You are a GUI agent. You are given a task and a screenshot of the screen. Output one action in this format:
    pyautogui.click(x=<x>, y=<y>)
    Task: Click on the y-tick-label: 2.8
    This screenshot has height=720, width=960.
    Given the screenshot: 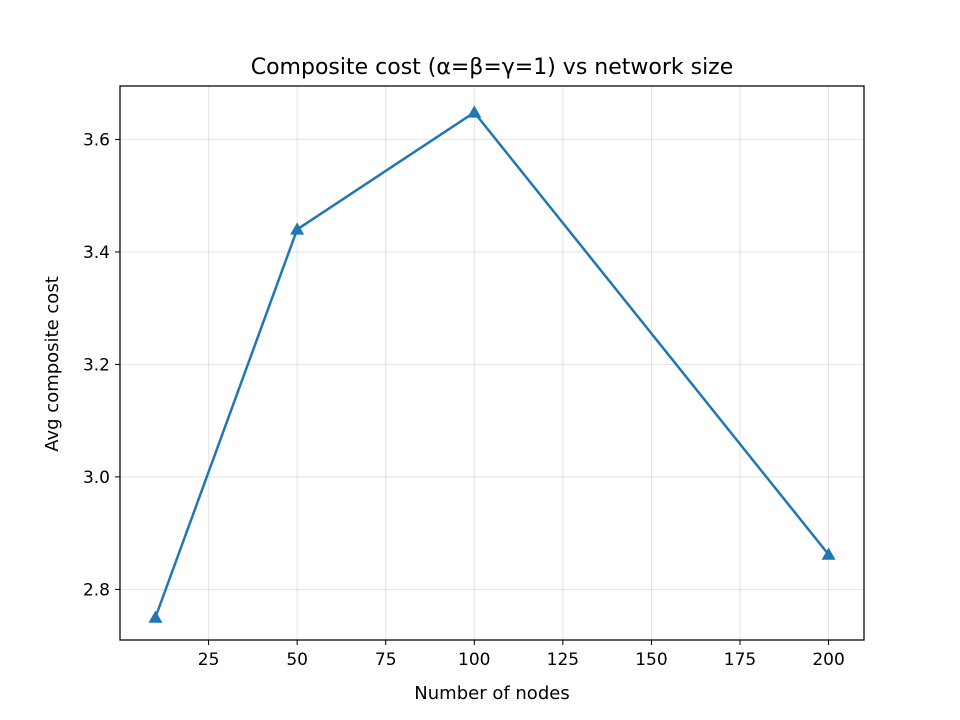 What is the action you would take?
    pyautogui.click(x=96, y=590)
    